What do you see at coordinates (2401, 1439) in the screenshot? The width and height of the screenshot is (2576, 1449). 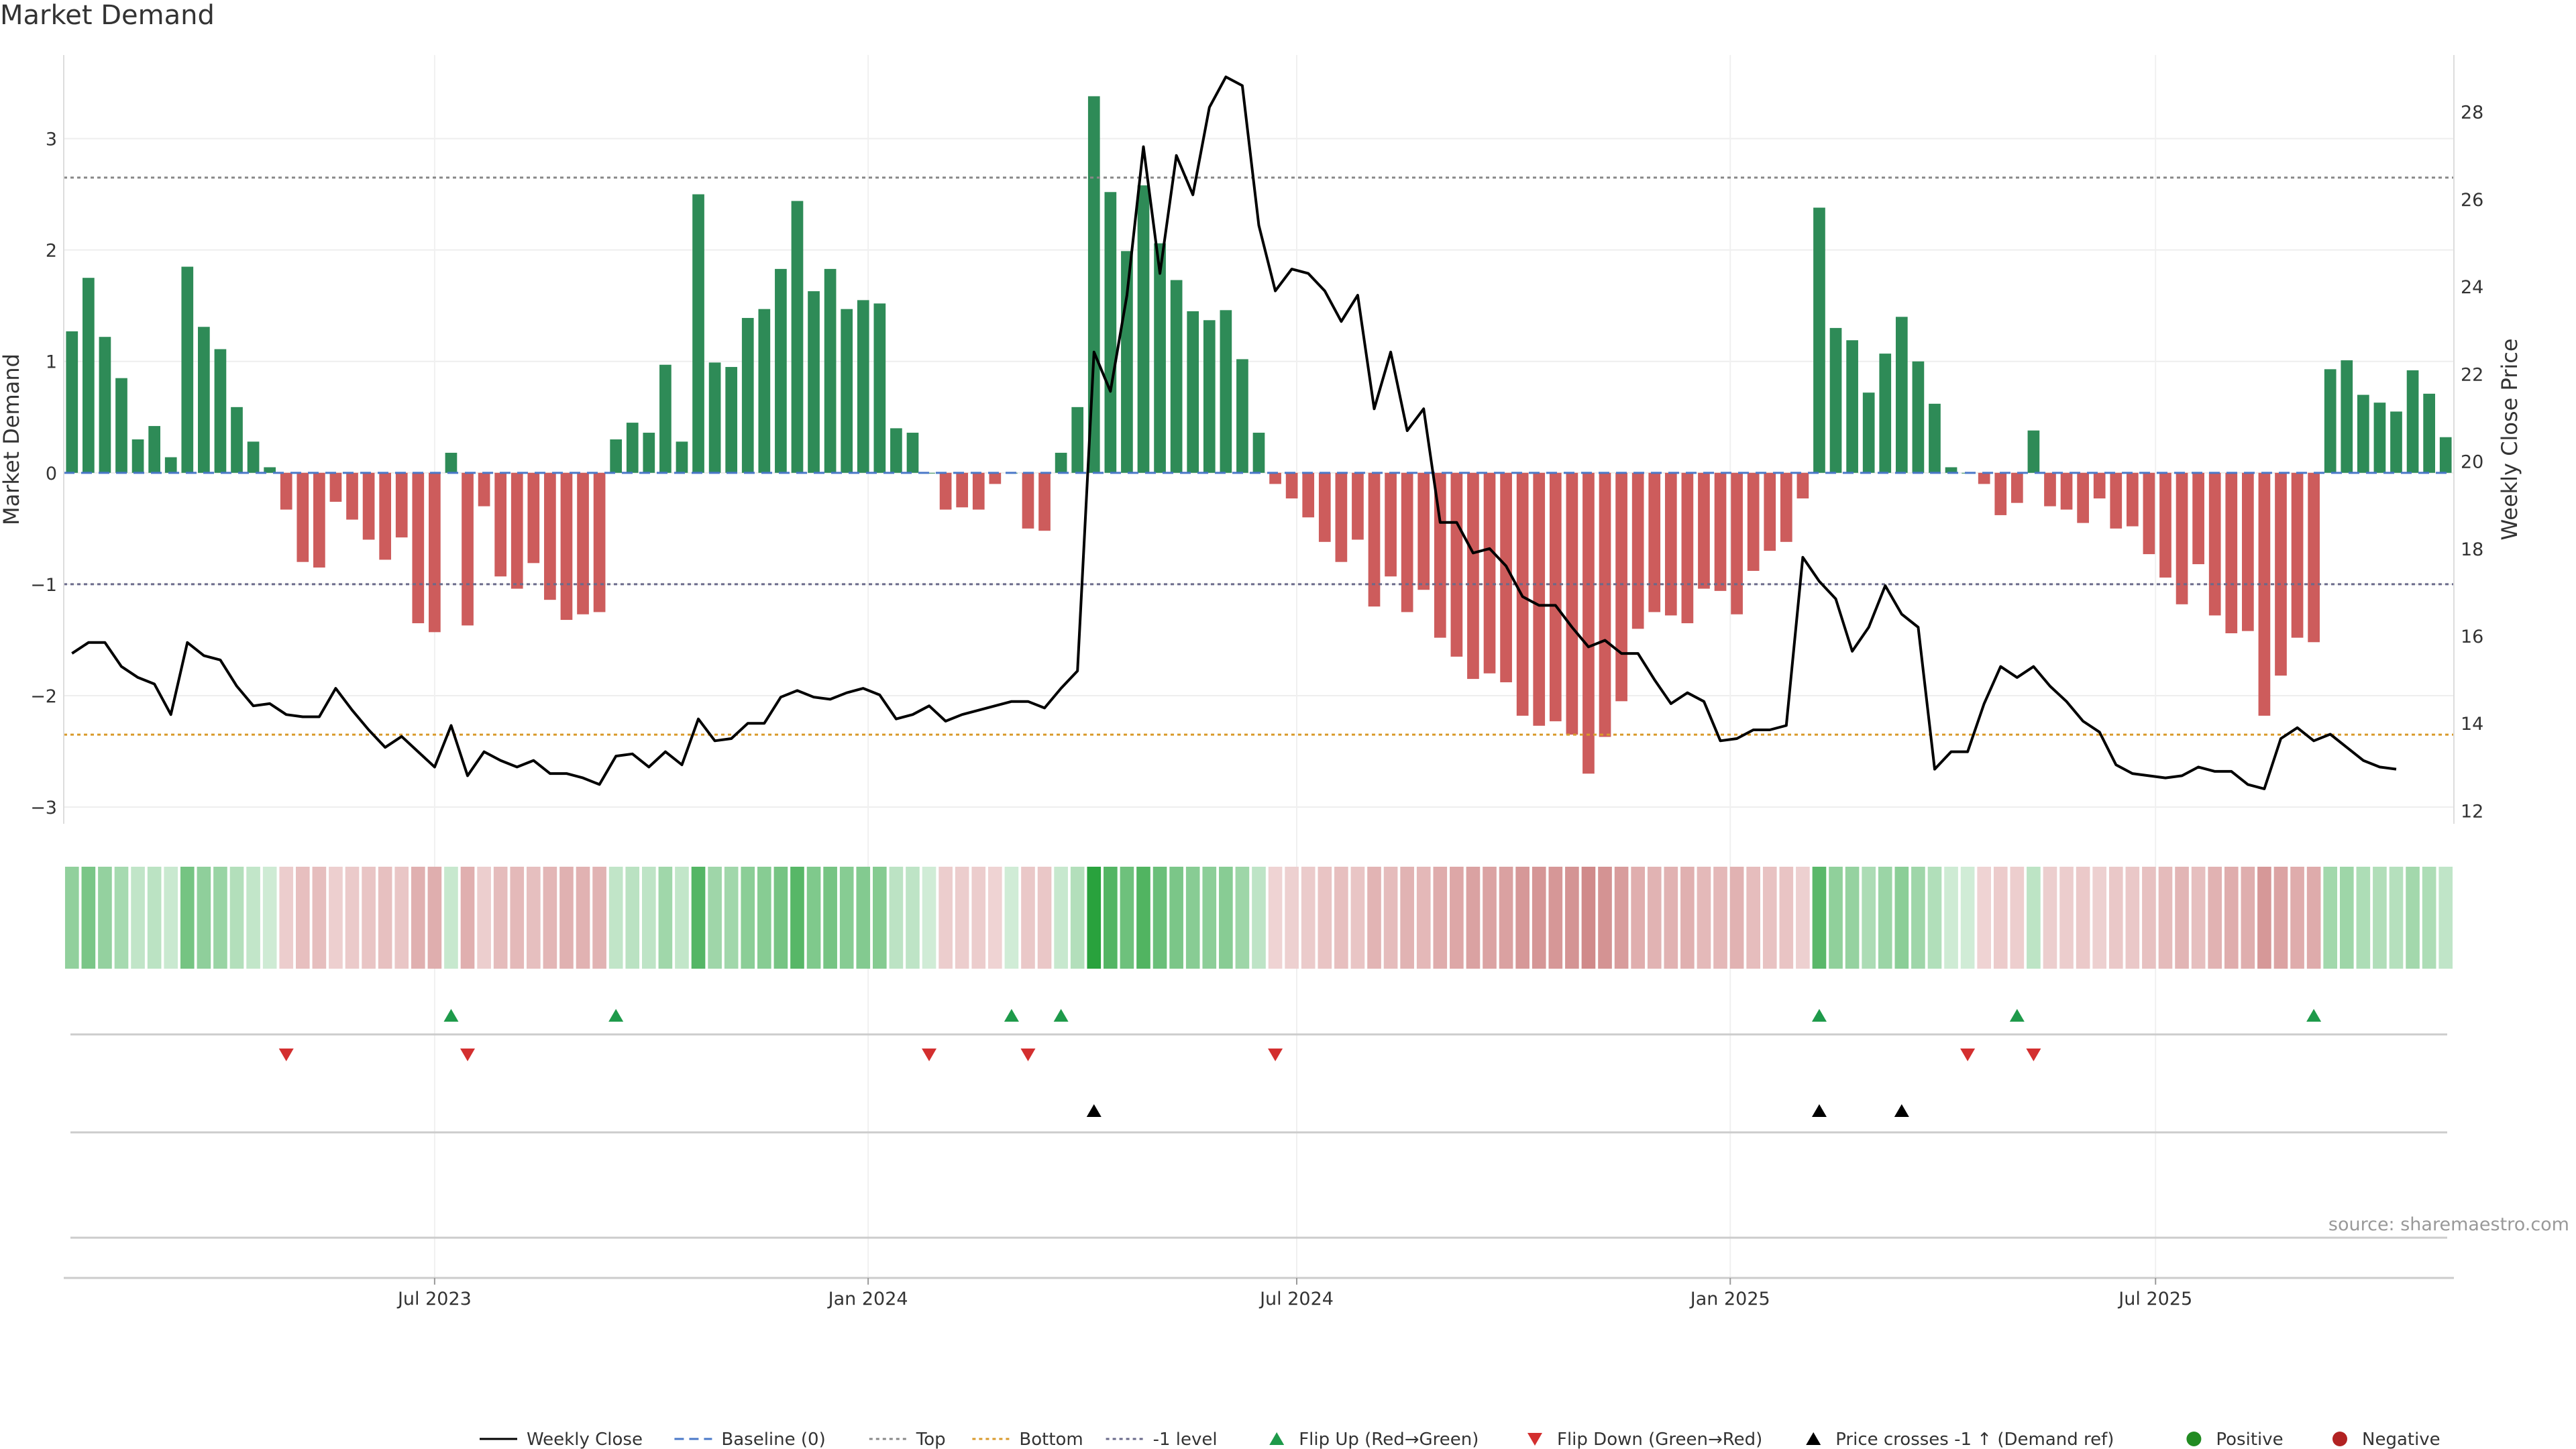 I see `legend-label: Negative` at bounding box center [2401, 1439].